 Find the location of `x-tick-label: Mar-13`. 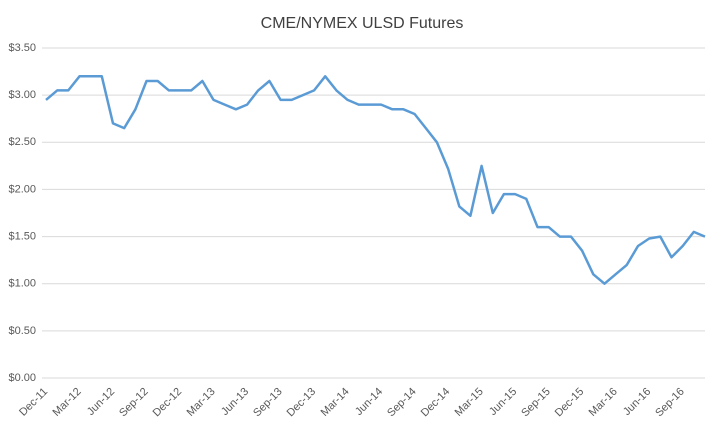

x-tick-label: Mar-13 is located at coordinates (201, 402).